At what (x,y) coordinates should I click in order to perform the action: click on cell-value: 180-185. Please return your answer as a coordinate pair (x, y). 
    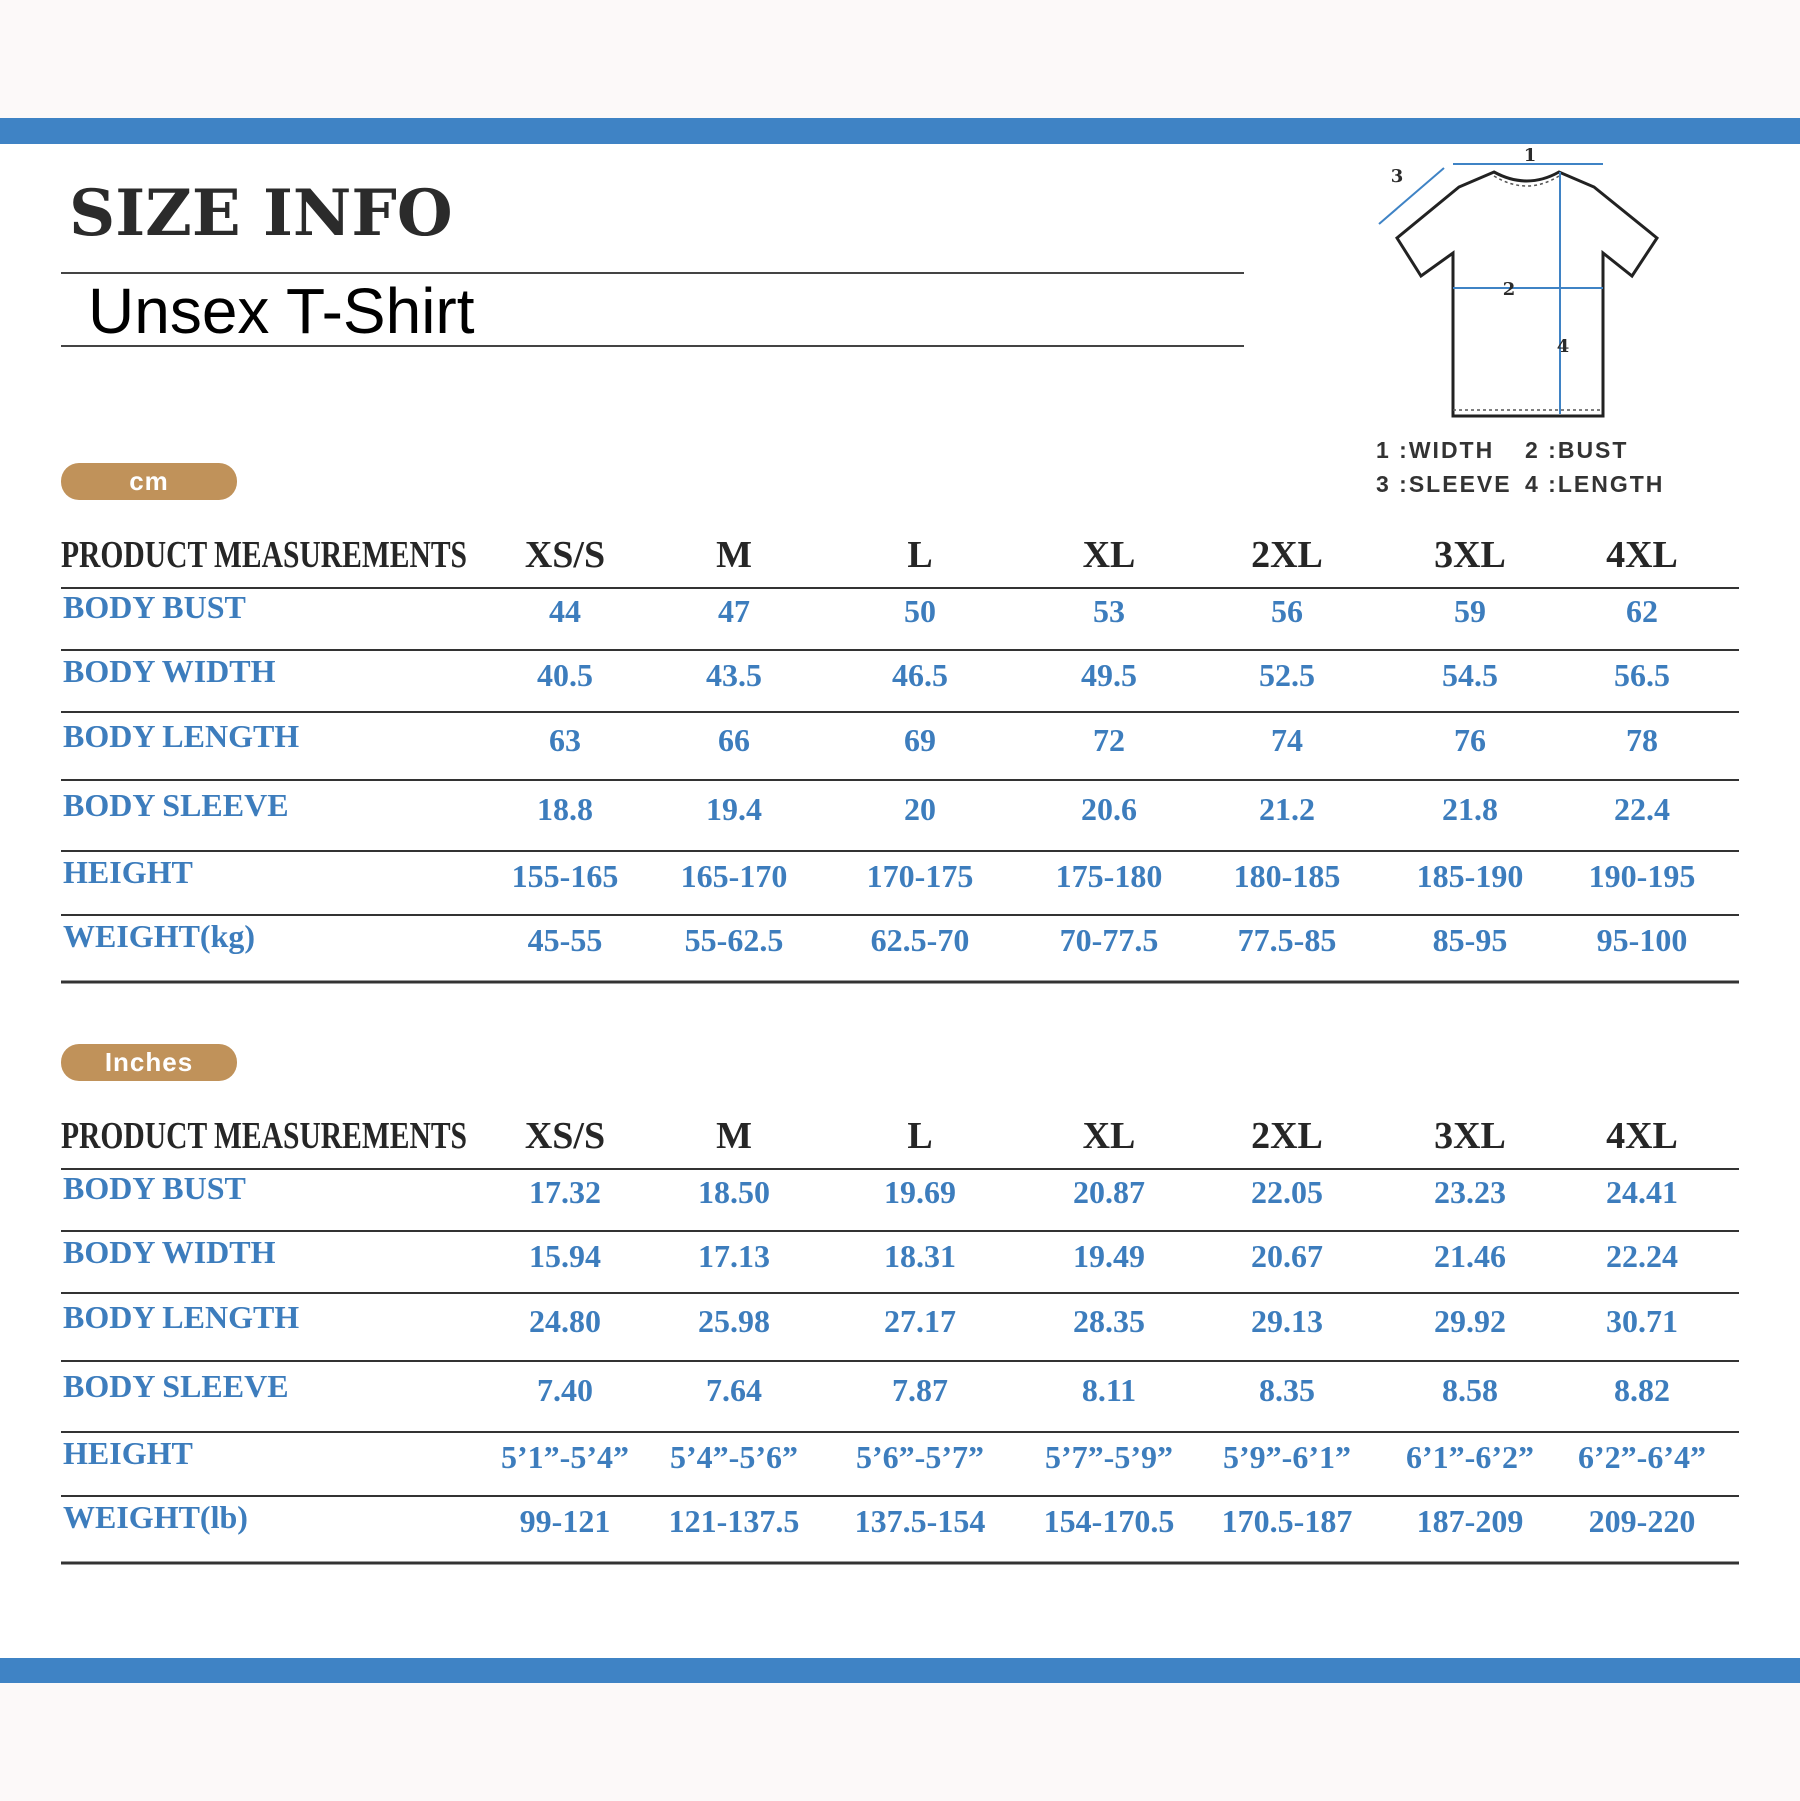
    Looking at the image, I should click on (1287, 876).